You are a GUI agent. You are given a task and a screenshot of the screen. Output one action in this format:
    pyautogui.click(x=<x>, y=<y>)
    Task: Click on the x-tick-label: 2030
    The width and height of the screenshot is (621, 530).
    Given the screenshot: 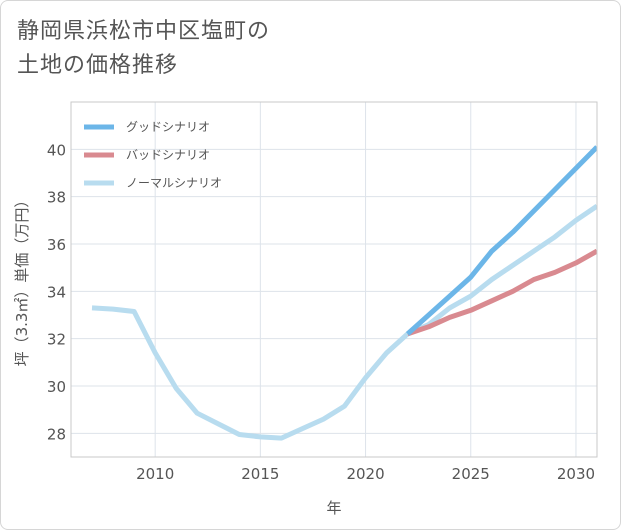 What is the action you would take?
    pyautogui.click(x=576, y=474)
    